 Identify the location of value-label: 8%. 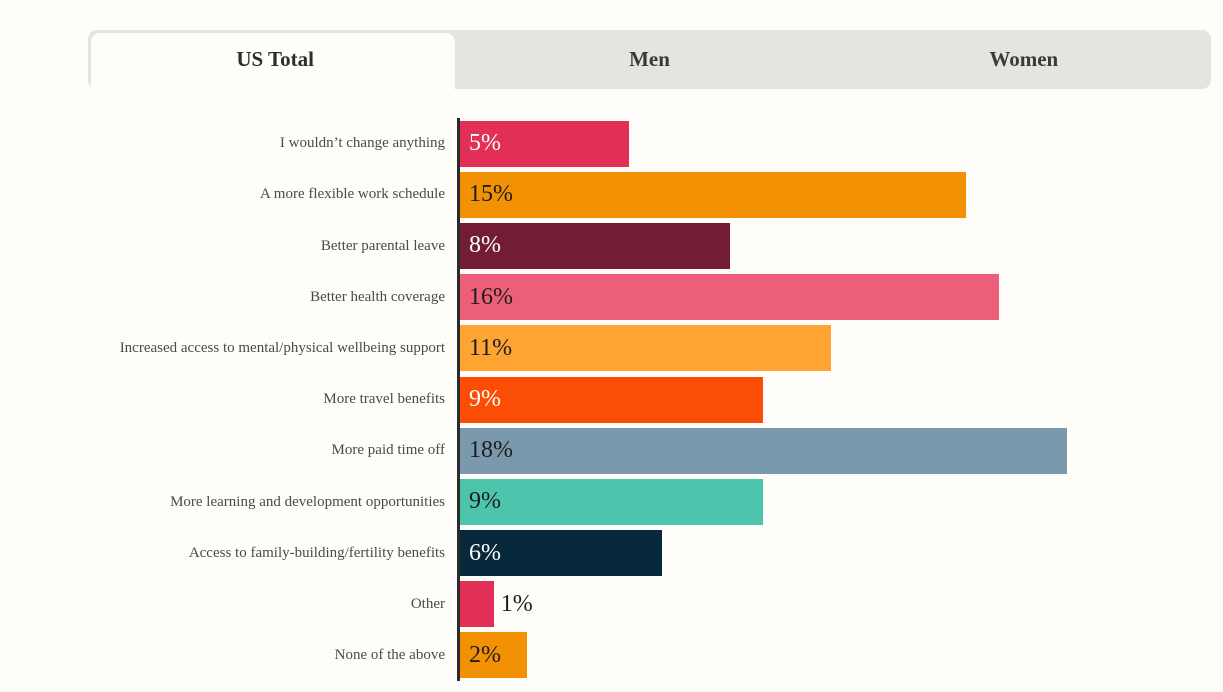
(485, 245).